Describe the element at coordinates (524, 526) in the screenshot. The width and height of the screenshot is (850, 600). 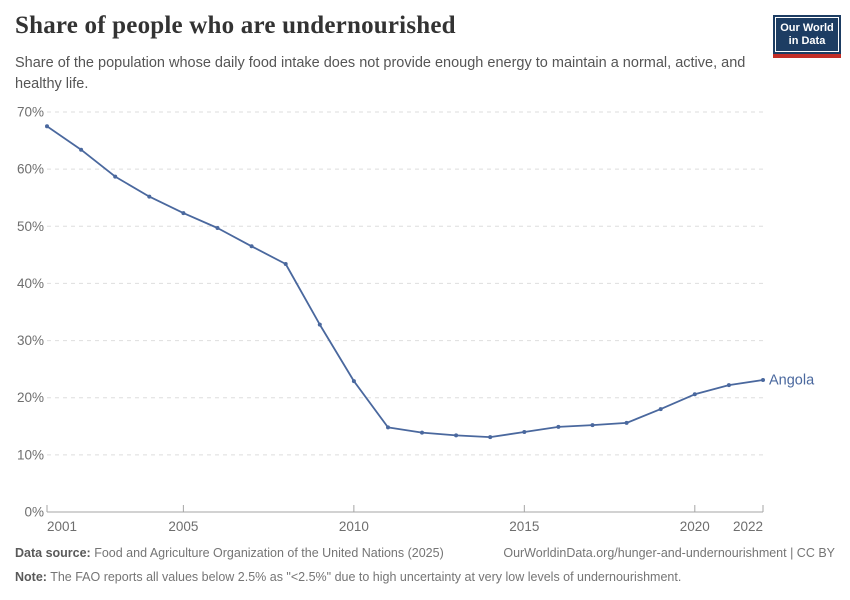
I see `x-tick-label: 2015` at that location.